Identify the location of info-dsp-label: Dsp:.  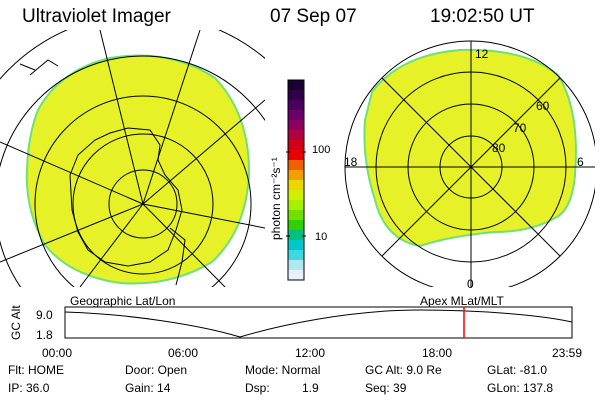
(257, 388).